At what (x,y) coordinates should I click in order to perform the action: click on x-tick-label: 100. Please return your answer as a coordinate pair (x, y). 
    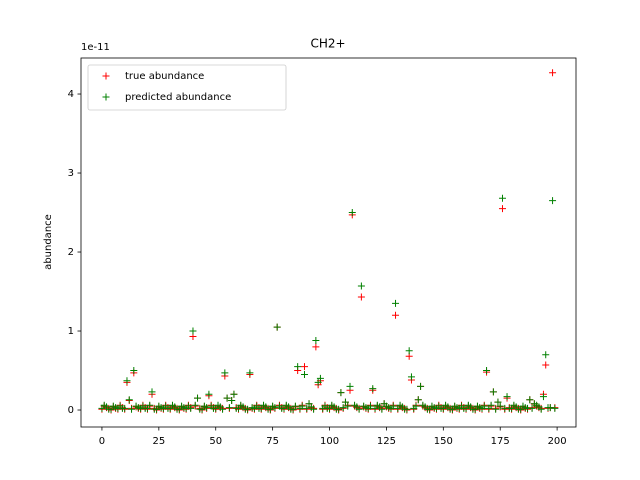
    Looking at the image, I should click on (329, 441).